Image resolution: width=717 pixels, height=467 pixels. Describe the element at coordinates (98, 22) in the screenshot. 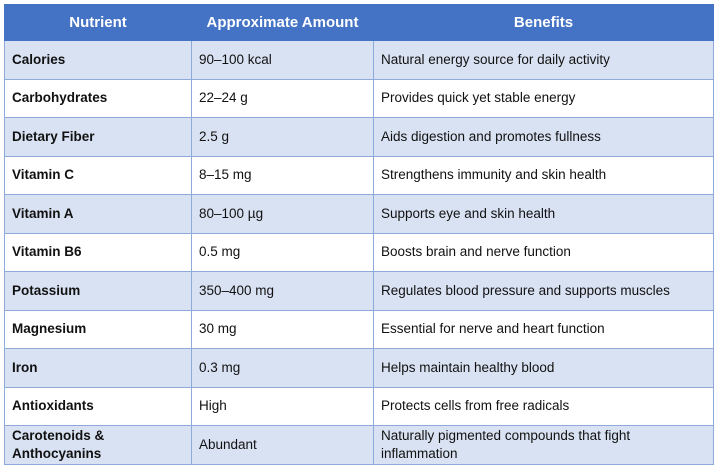

I see `header-nutrient: Nutrient` at that location.